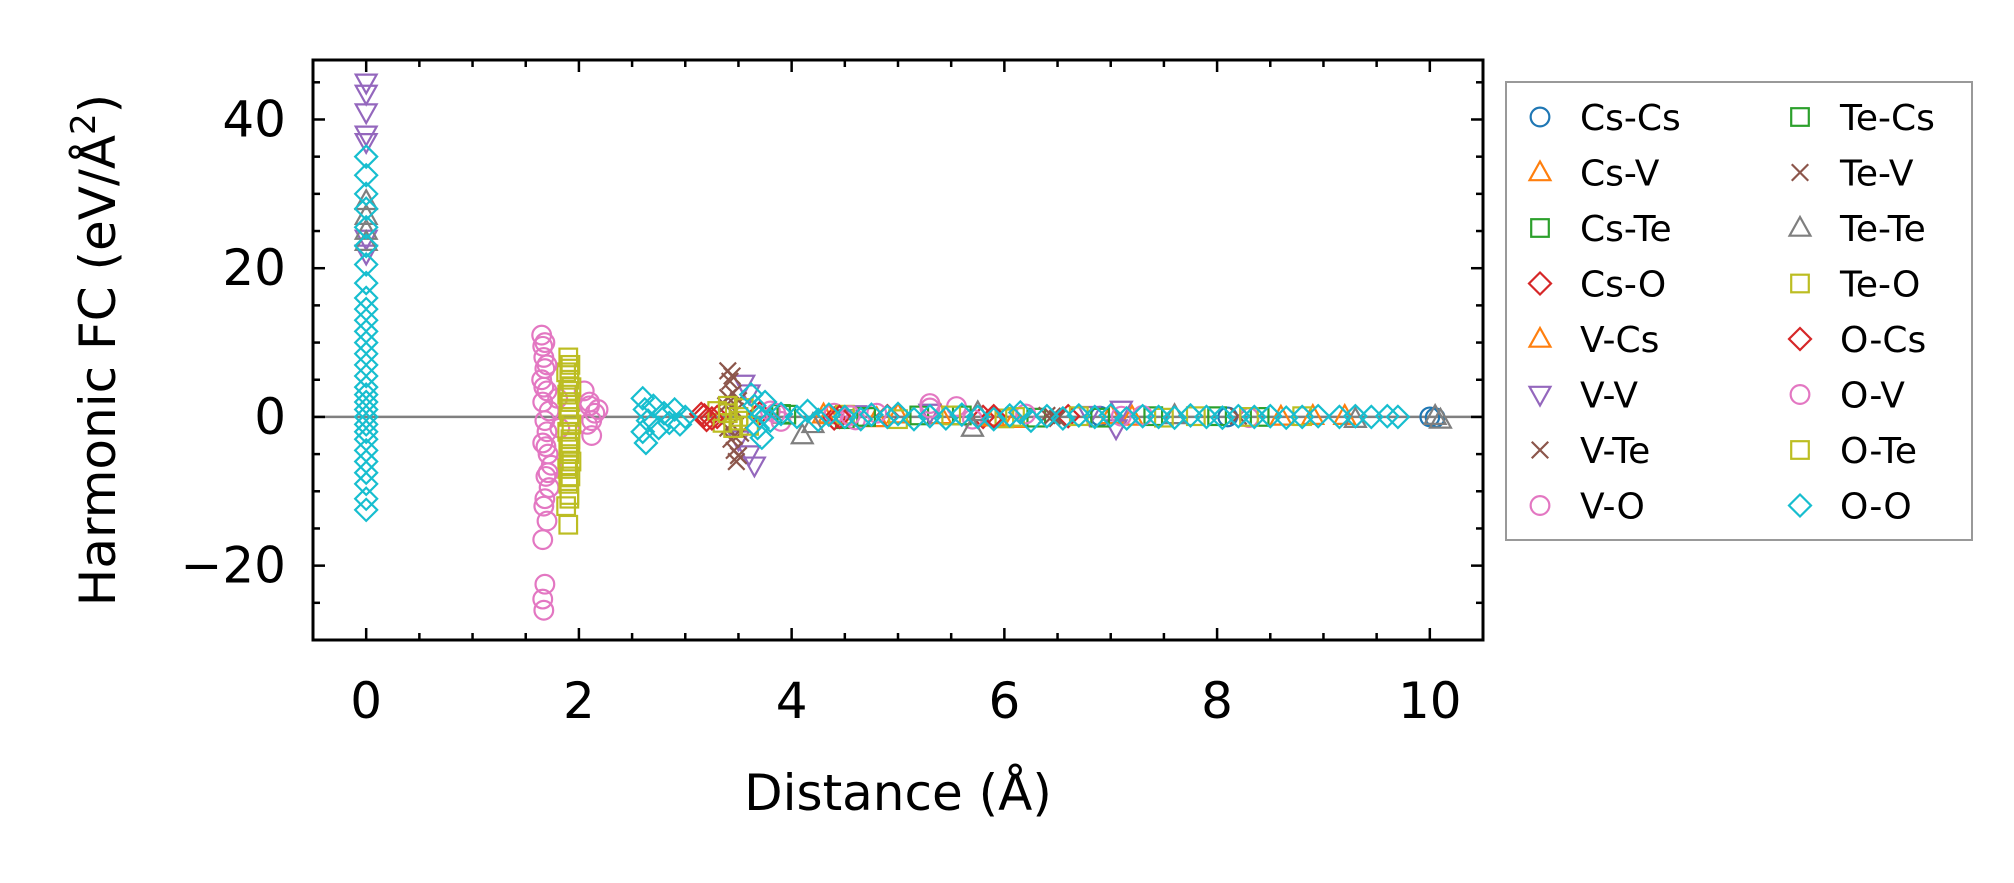  I want to click on legend-marker-te-v, so click(1800, 172).